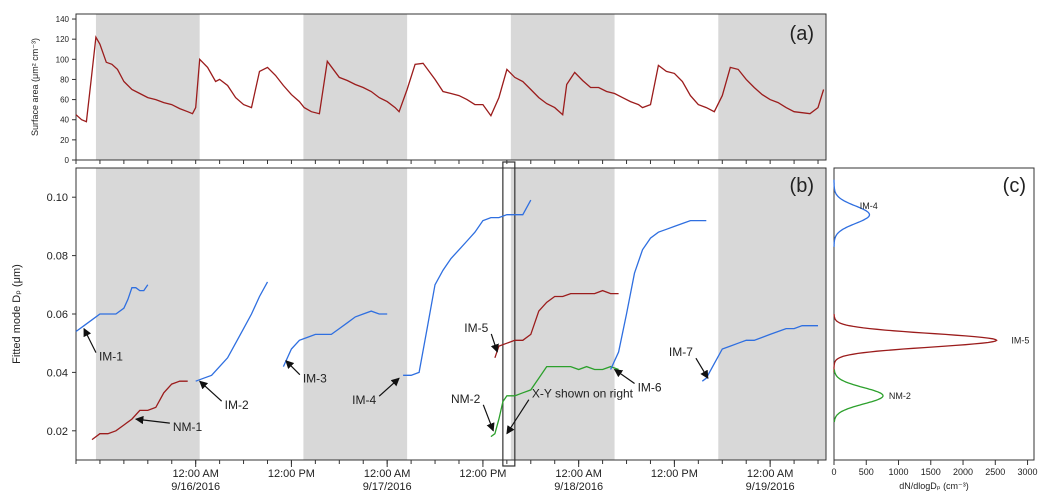 The width and height of the screenshot is (1046, 492). Describe the element at coordinates (450, 79) in the screenshot. I see `panel-a-series-line` at that location.